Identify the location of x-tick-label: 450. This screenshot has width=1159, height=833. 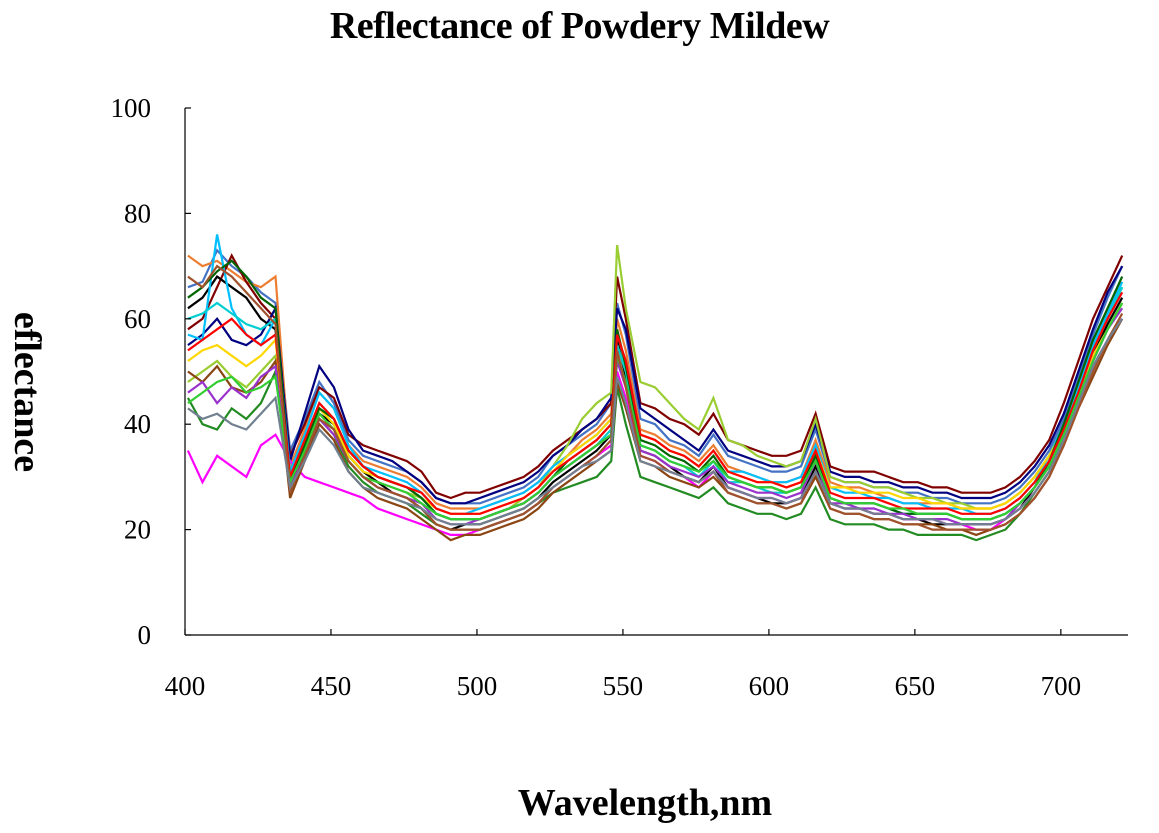
(331, 686).